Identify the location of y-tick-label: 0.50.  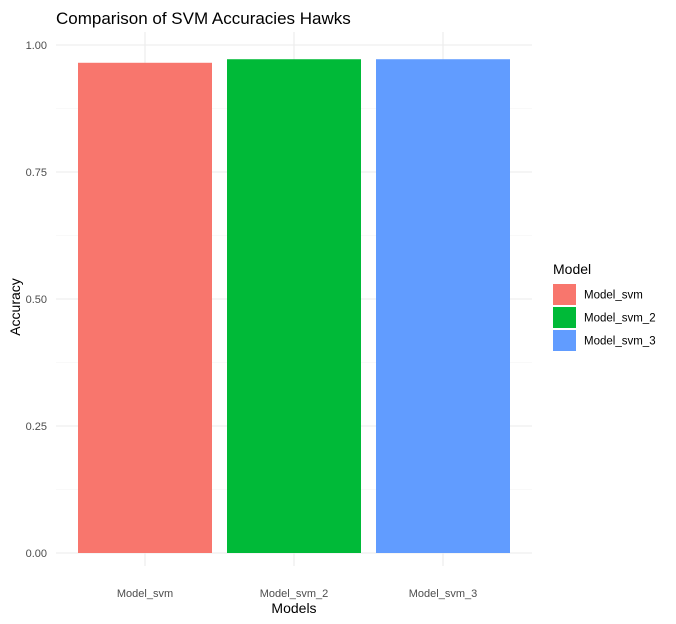
(36, 300).